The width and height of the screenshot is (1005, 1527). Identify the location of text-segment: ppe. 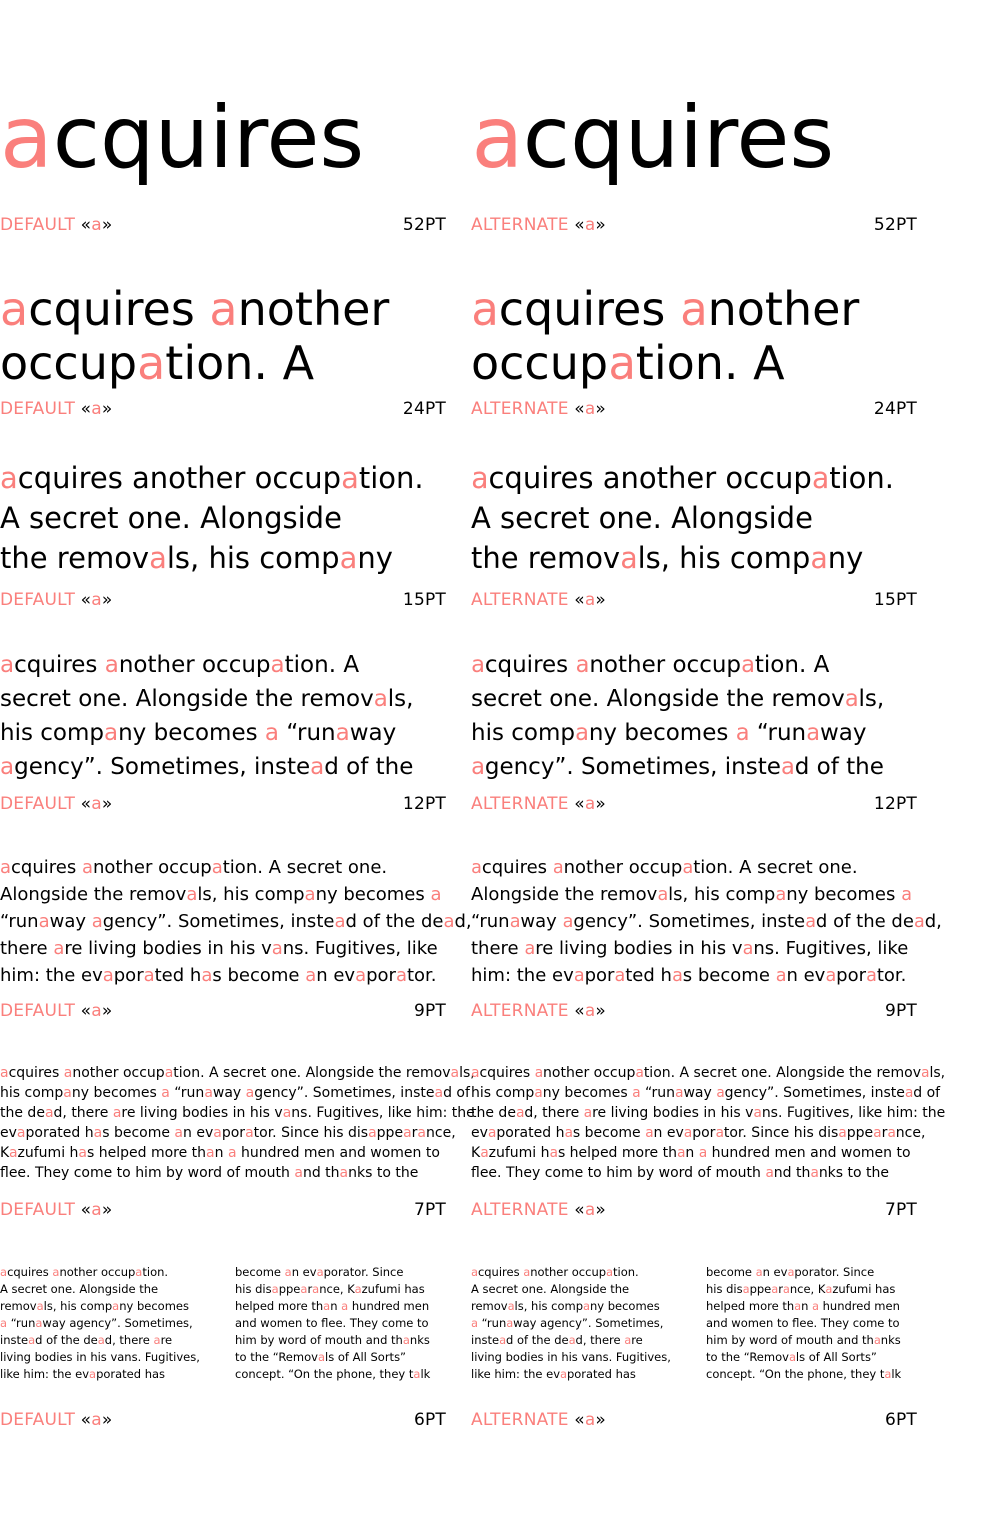
(760, 1289).